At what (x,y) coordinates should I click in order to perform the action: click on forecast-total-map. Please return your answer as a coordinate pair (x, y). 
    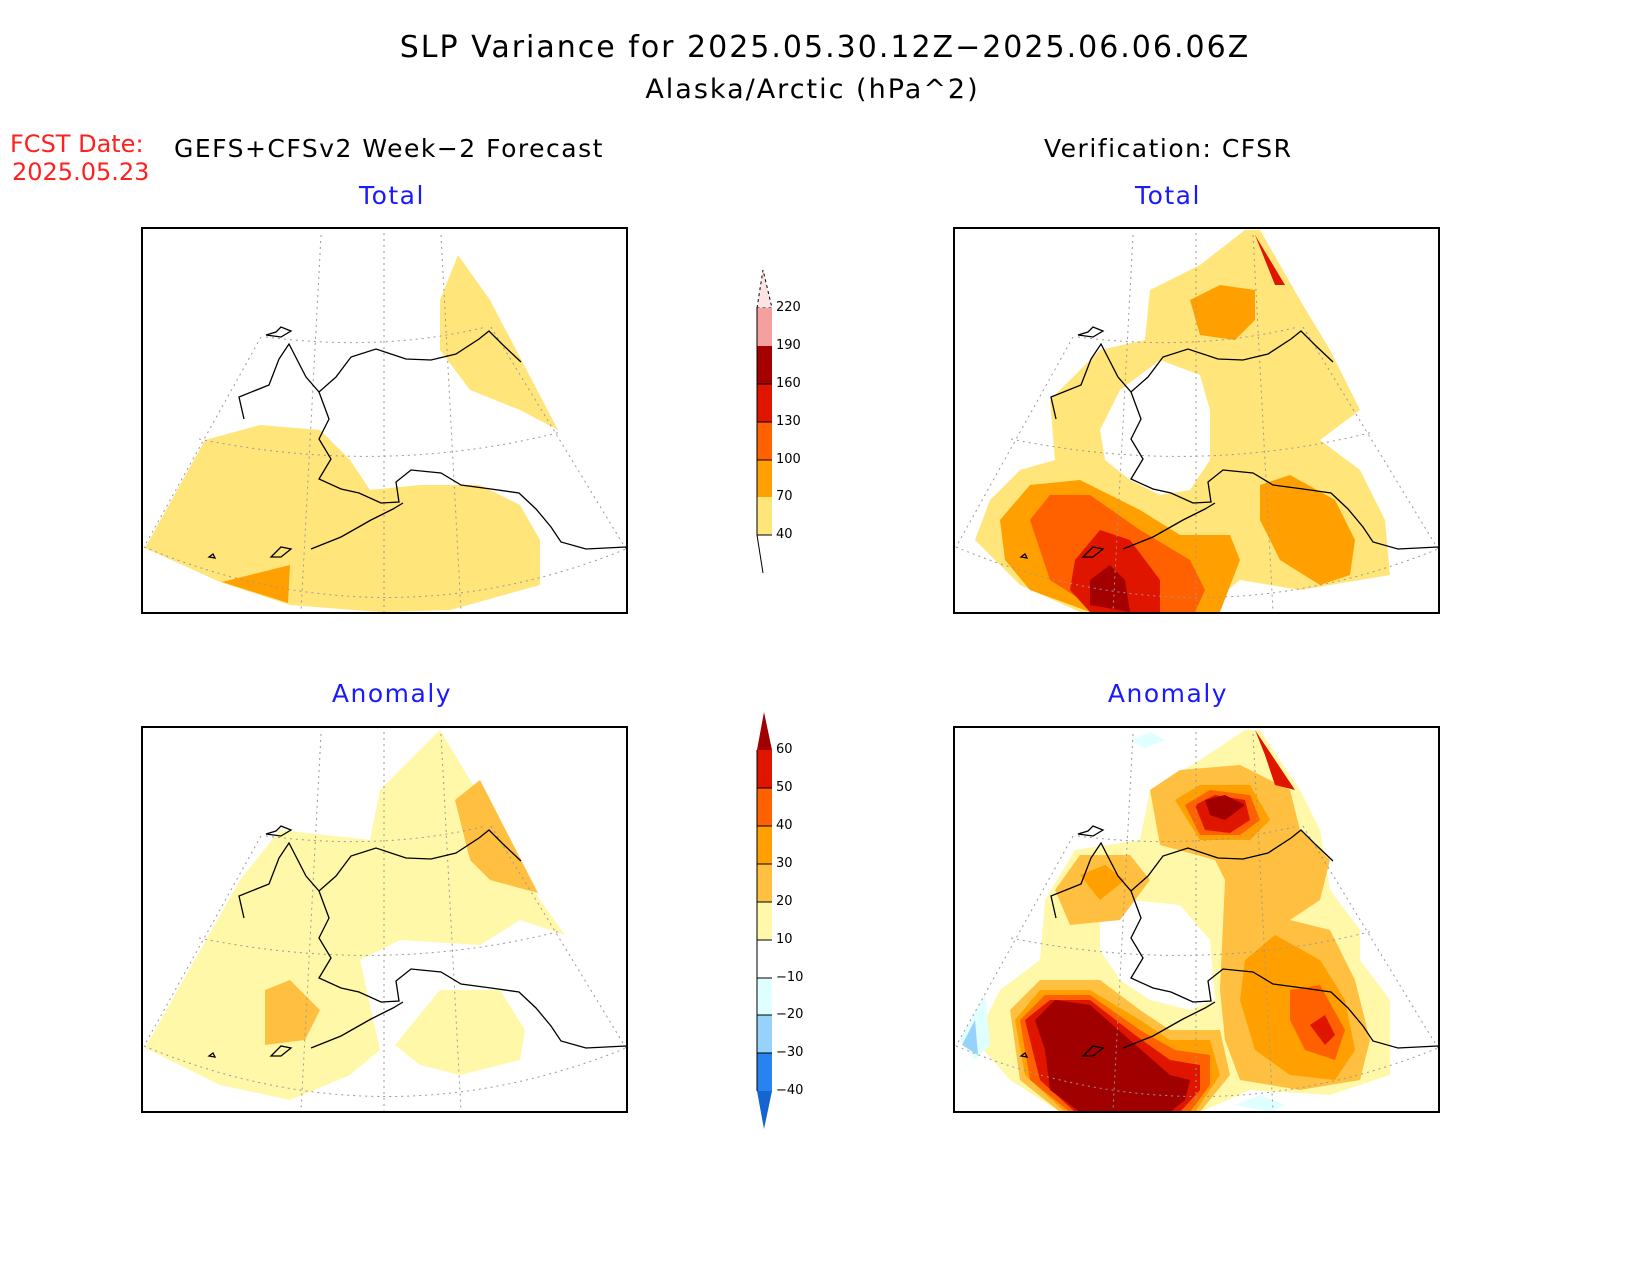
    Looking at the image, I should click on (384, 420).